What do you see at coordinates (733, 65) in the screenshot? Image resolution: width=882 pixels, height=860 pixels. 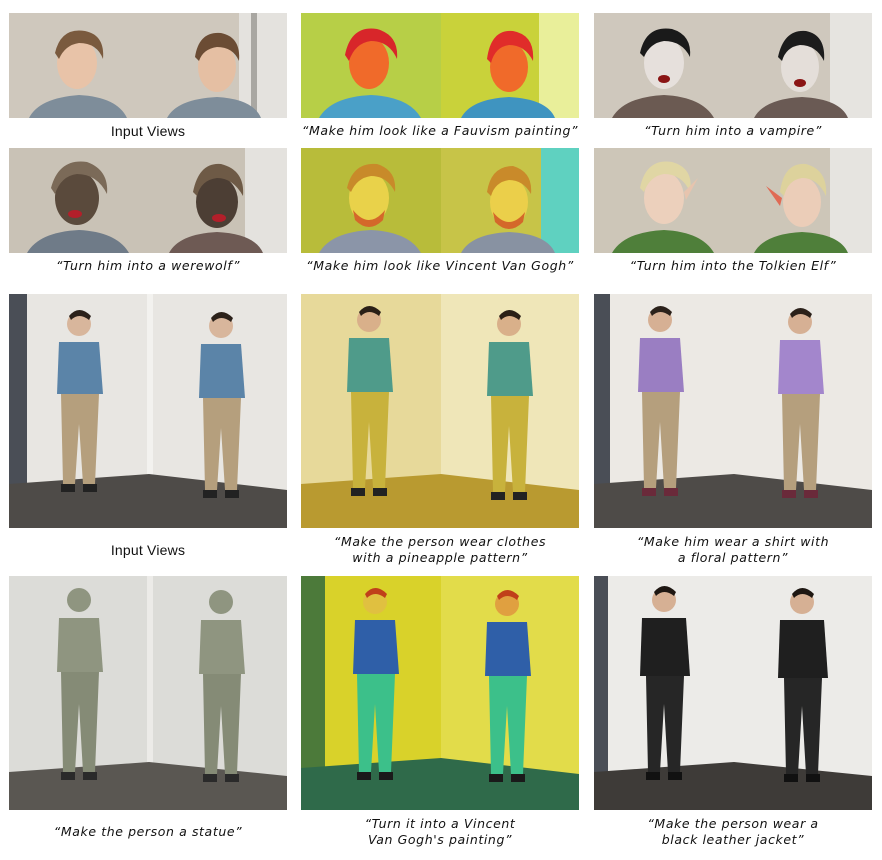 I see `face-vampire-image` at bounding box center [733, 65].